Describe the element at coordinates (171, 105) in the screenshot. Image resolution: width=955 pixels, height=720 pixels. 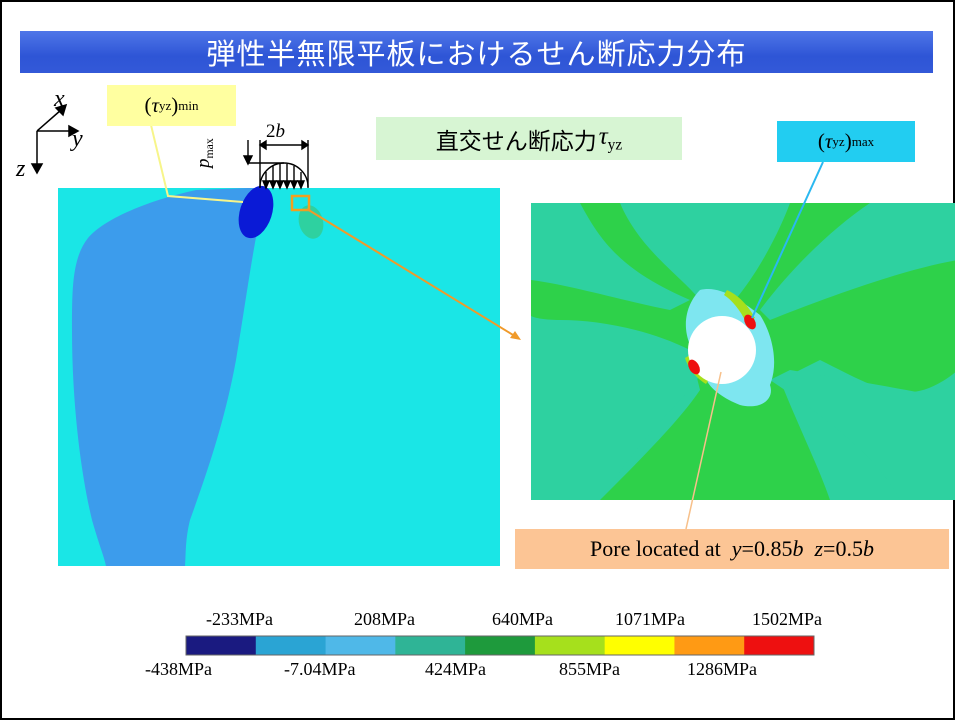
I see `tau-min-label: (τ yz) min` at that location.